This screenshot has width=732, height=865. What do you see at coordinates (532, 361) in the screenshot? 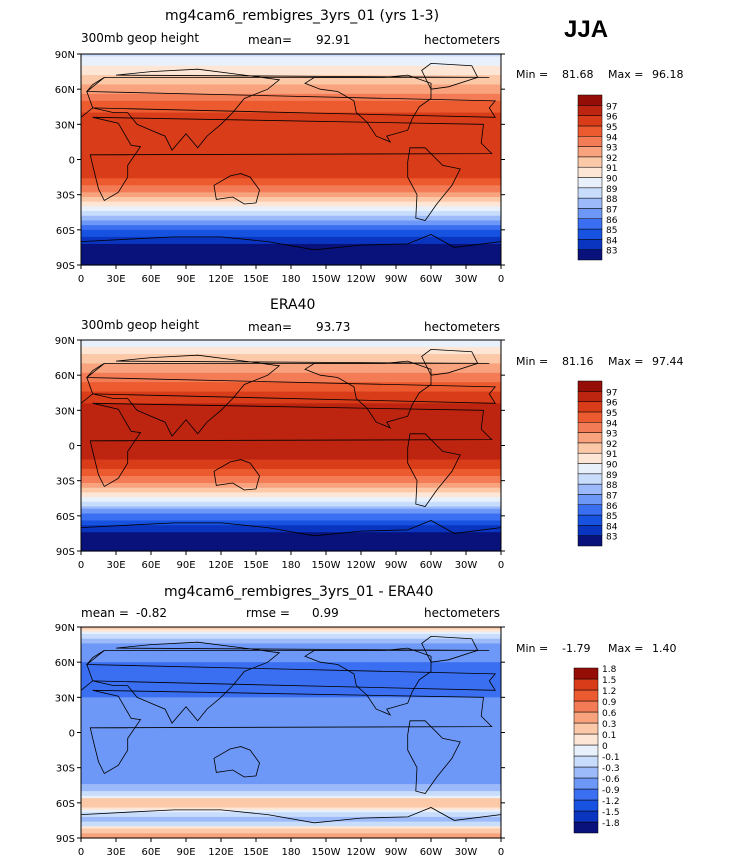
I see `panel2-min-label: Min =` at bounding box center [532, 361].